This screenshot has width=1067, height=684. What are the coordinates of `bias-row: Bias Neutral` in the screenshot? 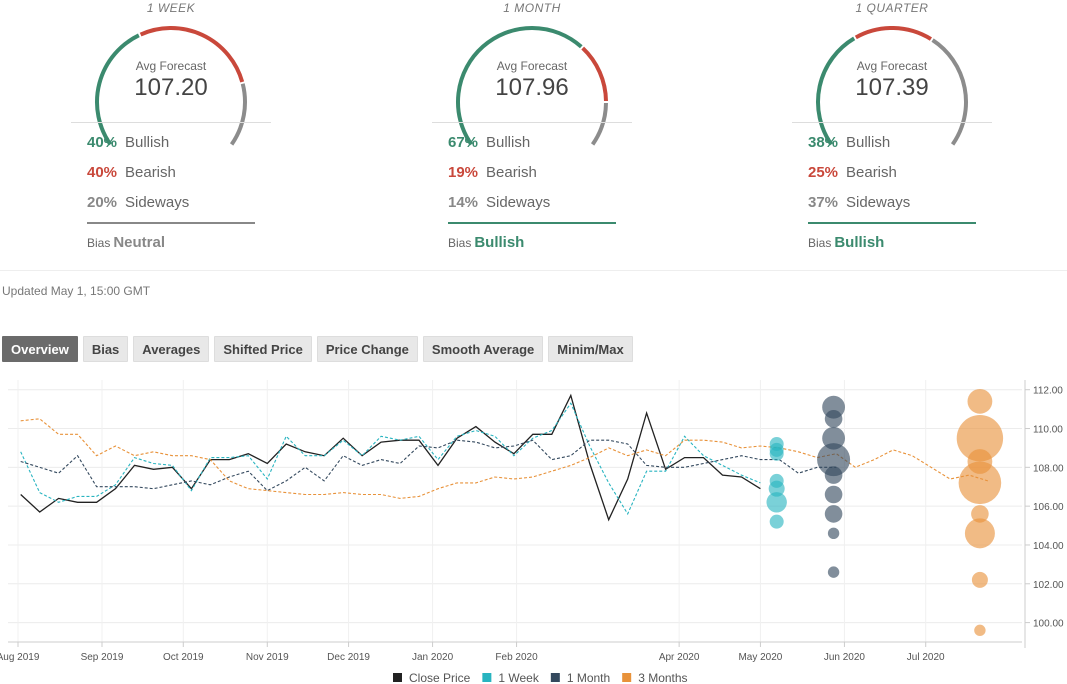 It's located at (126, 243).